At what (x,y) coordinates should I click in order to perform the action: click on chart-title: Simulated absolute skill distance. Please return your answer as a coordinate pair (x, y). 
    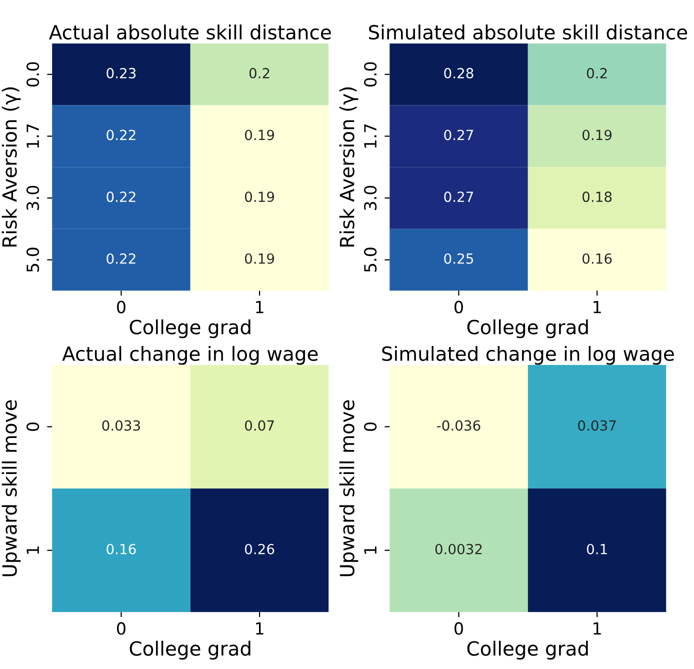
    Looking at the image, I should click on (528, 32).